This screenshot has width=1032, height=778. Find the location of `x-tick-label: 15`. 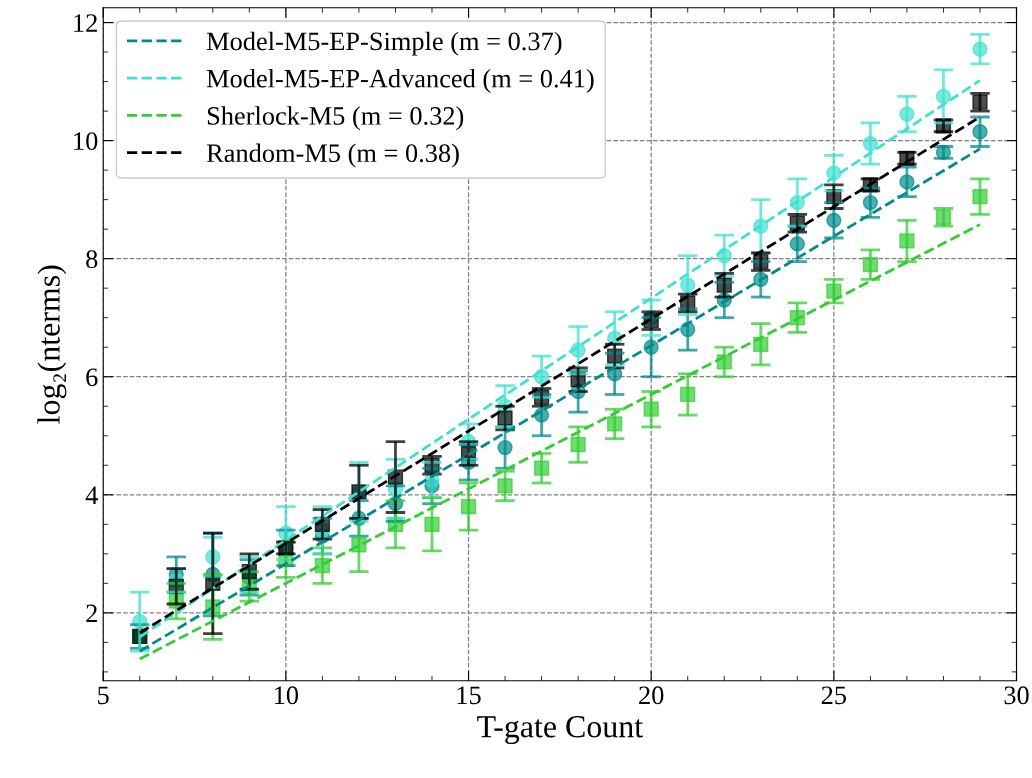

x-tick-label: 15 is located at coordinates (469, 695).